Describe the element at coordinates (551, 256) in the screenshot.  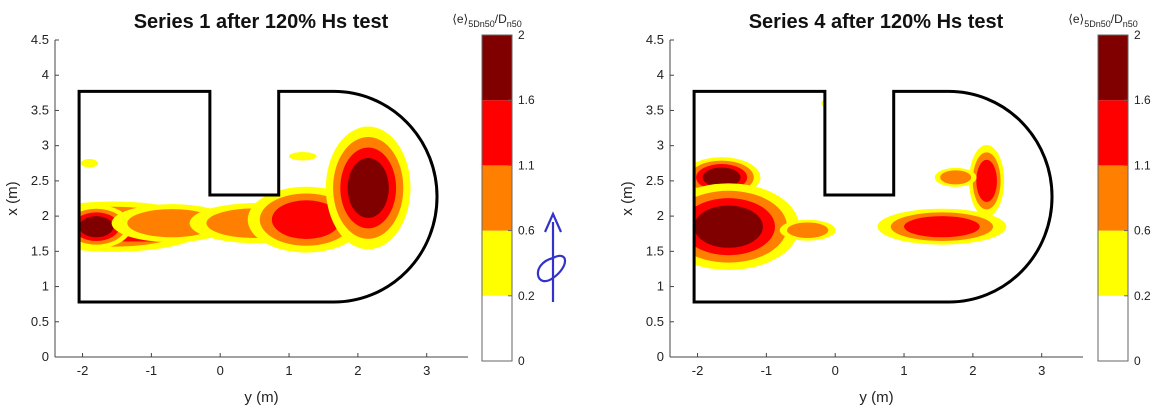
I see `wave-direction-arrow-icon` at that location.